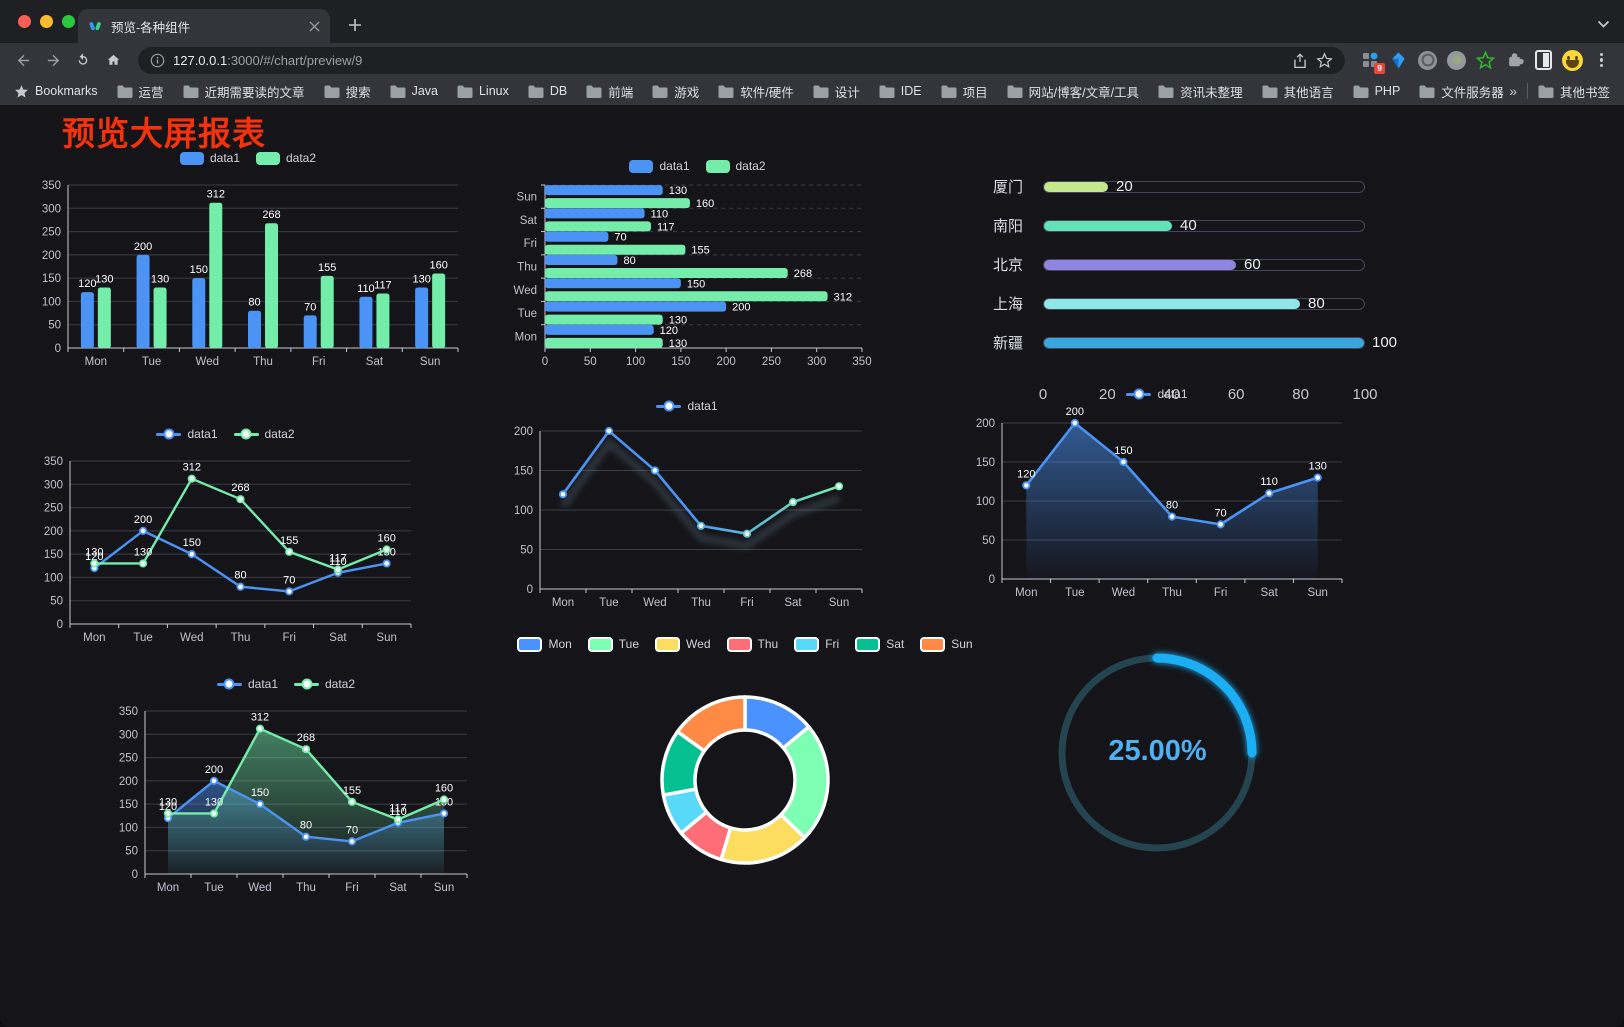  What do you see at coordinates (1376, 91) in the screenshot?
I see `bookmark-folder: PHP` at bounding box center [1376, 91].